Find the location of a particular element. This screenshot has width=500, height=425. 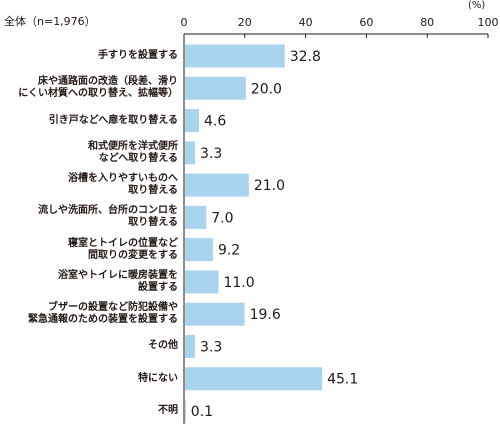

category-label-line: 特にない is located at coordinates (158, 378).